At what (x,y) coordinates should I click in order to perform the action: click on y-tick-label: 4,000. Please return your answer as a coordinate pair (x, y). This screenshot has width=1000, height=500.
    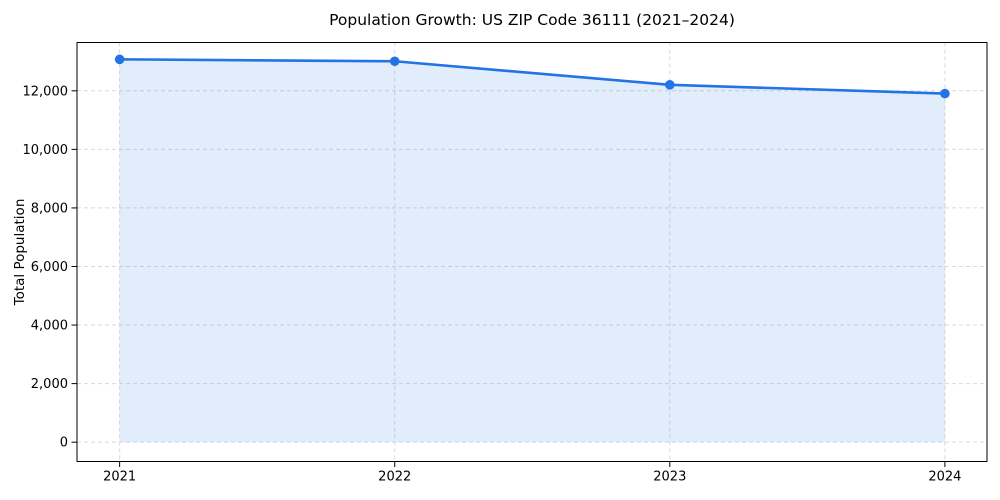
    Looking at the image, I should click on (49, 326).